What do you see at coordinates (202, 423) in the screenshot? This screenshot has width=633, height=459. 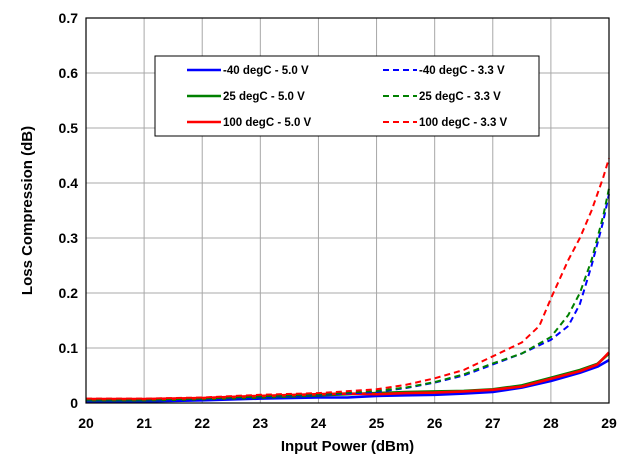 I see `x-tick-label: 22` at bounding box center [202, 423].